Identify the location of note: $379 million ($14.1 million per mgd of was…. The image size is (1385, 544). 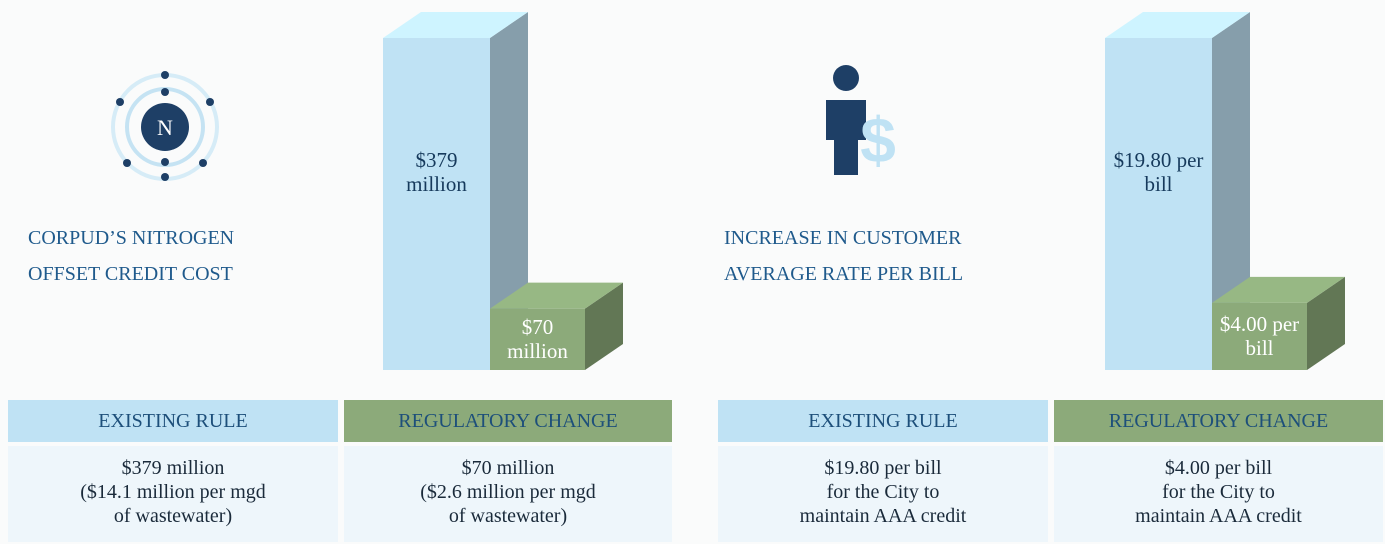
(173, 494).